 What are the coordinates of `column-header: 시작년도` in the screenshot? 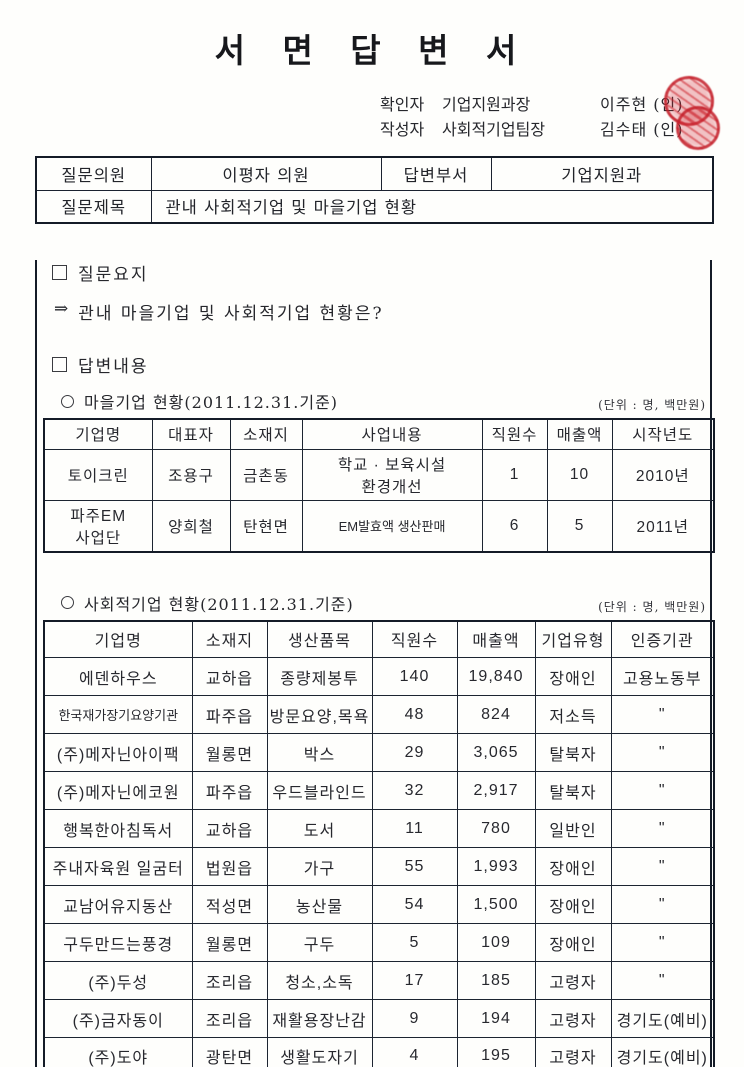 It's located at (663, 434).